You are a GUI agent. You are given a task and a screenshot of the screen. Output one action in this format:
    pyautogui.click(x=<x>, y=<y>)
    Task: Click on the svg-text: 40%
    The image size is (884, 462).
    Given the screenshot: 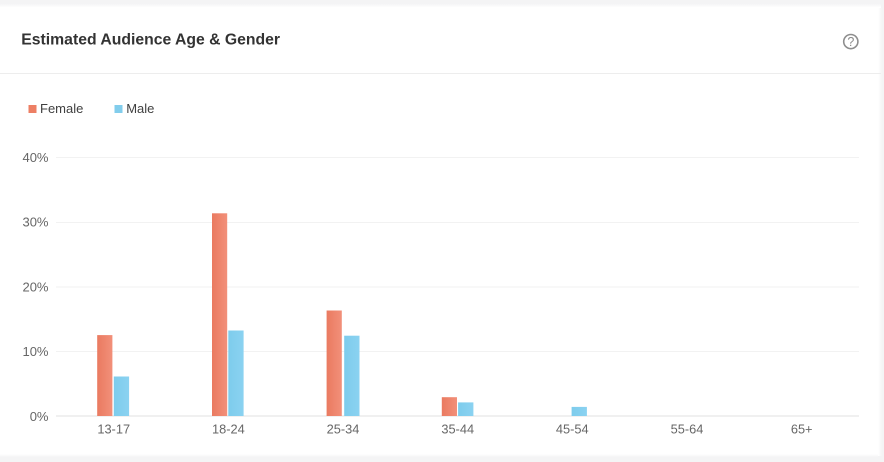 What is the action you would take?
    pyautogui.click(x=35, y=157)
    